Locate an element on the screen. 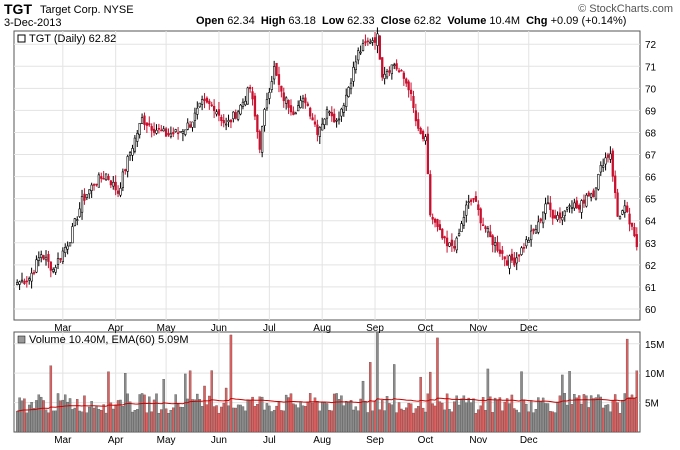 This screenshot has width=680, height=450. month-tick-label: Aug is located at coordinates (322, 328).